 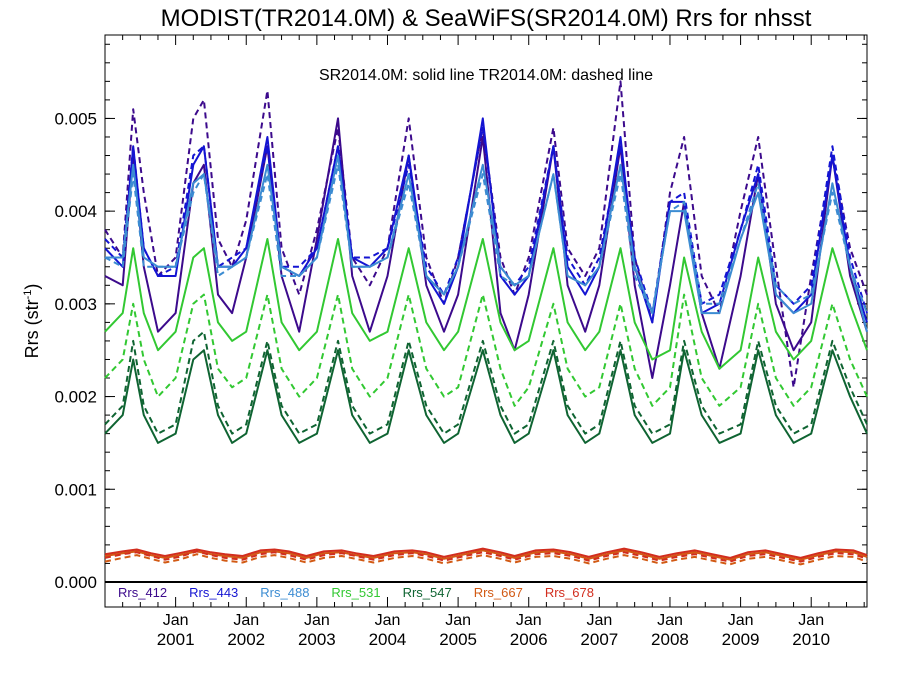 What do you see at coordinates (32, 328) in the screenshot?
I see `y-axis-label-text: Rrs (str` at bounding box center [32, 328].